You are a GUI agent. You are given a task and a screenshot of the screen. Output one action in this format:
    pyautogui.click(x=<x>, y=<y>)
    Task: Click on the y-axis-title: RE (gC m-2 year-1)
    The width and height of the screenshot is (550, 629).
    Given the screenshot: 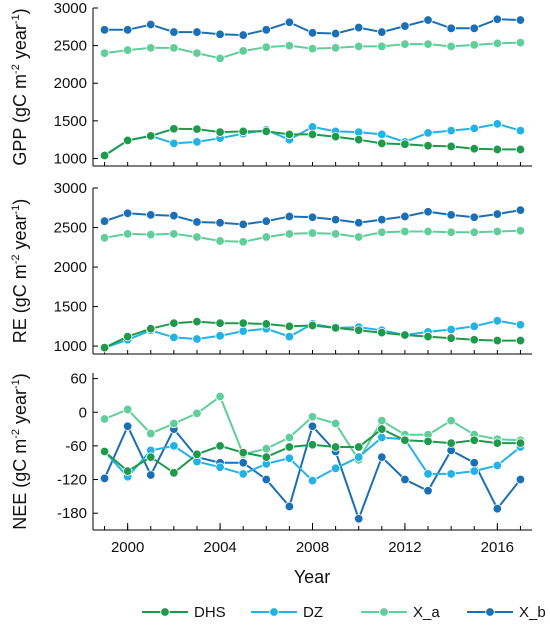 What is the action you would take?
    pyautogui.click(x=20, y=271)
    